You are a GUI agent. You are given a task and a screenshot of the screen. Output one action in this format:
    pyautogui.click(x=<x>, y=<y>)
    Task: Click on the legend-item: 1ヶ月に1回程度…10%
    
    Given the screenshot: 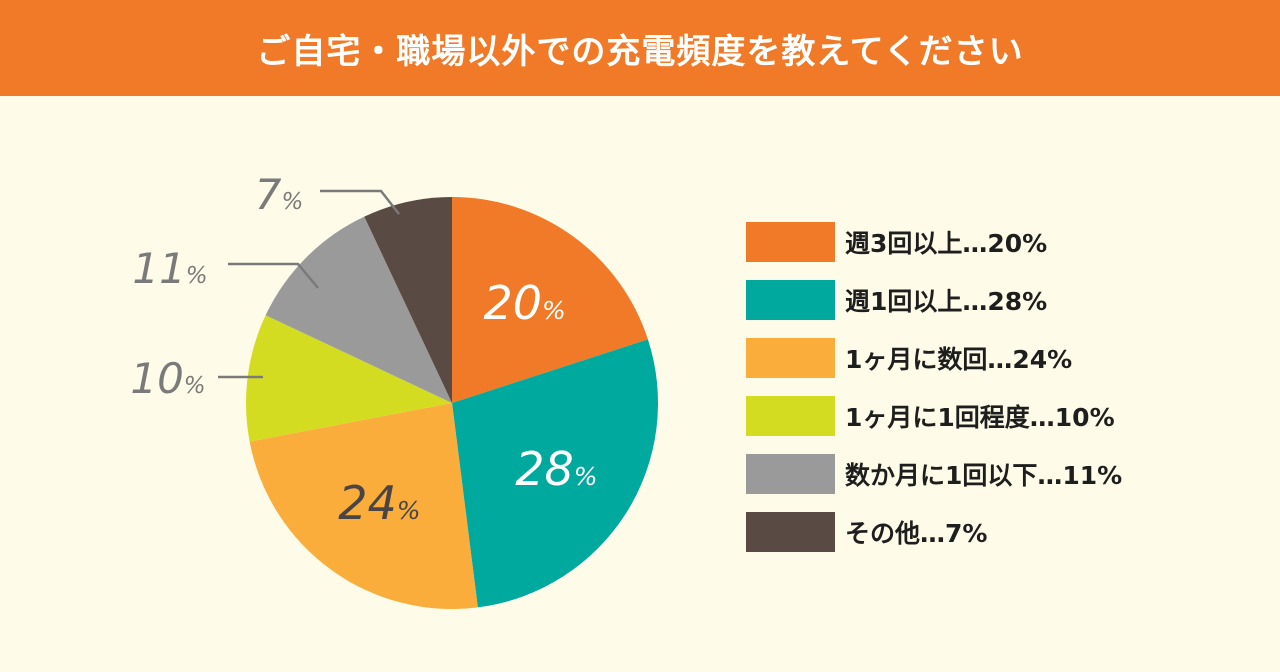 What is the action you would take?
    pyautogui.click(x=930, y=416)
    